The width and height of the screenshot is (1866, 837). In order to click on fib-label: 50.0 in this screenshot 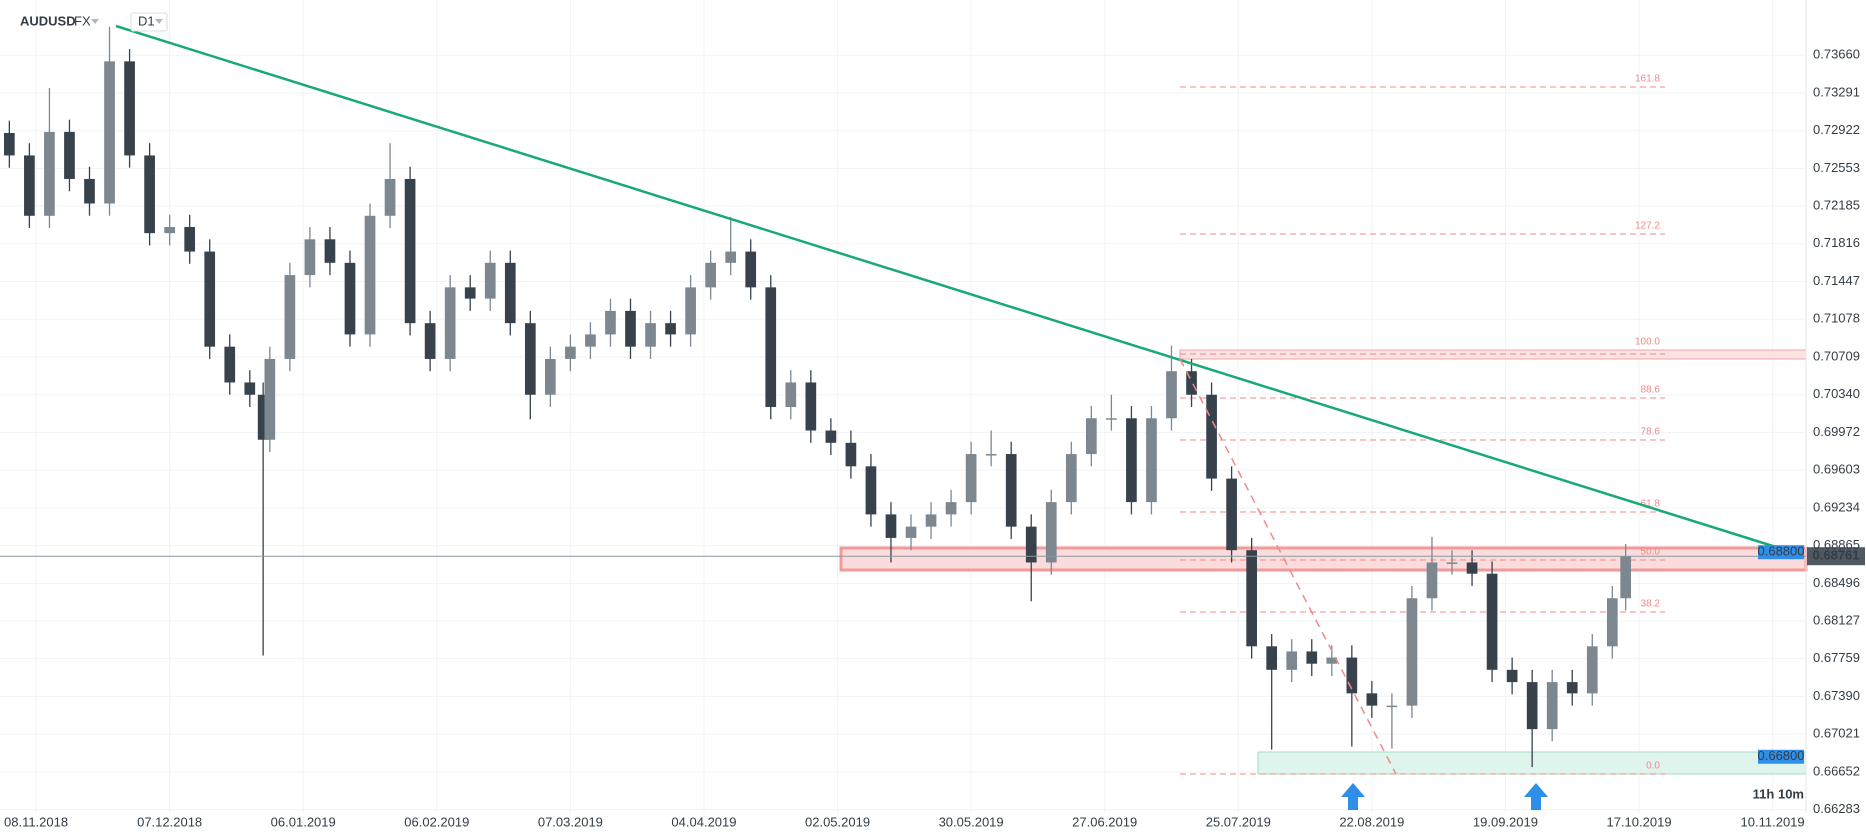, I will do `click(1651, 552)`.